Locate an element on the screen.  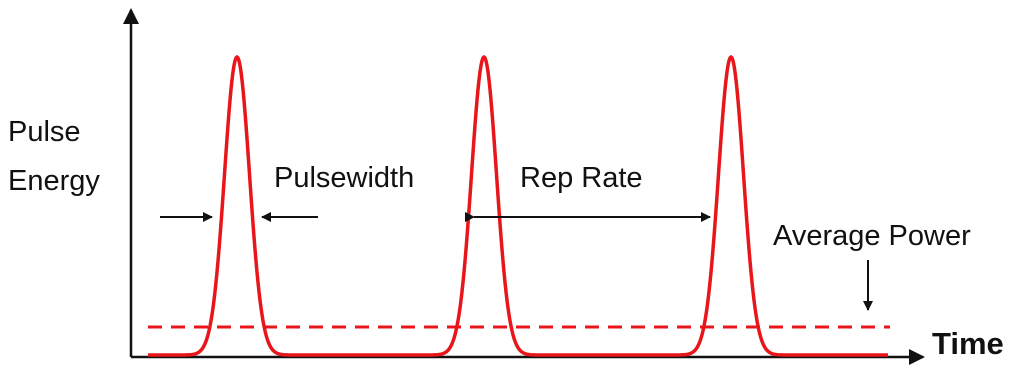
rep-rate-label: Rep Rate is located at coordinates (581, 178).